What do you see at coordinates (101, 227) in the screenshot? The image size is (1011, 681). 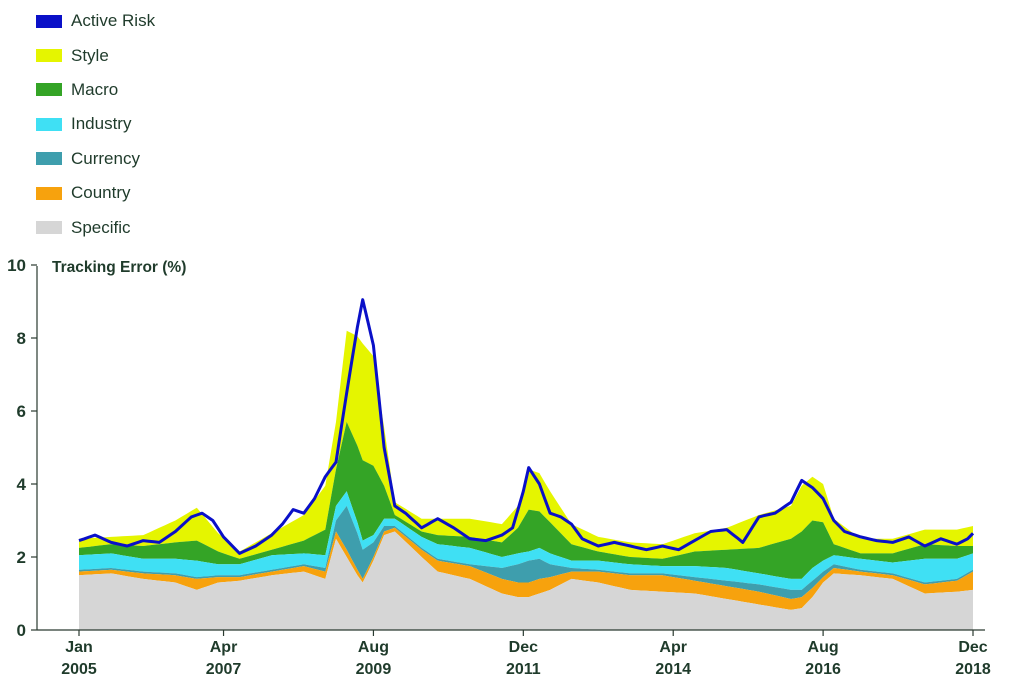 I see `legend-label: Specific` at bounding box center [101, 227].